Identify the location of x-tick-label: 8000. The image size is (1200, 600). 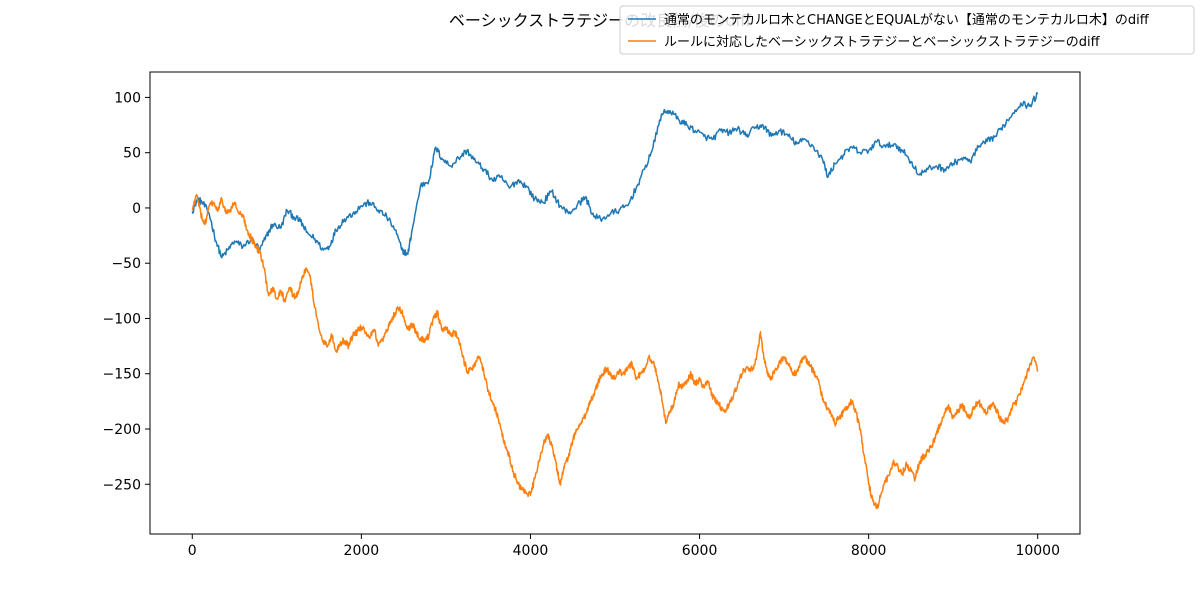
(869, 551).